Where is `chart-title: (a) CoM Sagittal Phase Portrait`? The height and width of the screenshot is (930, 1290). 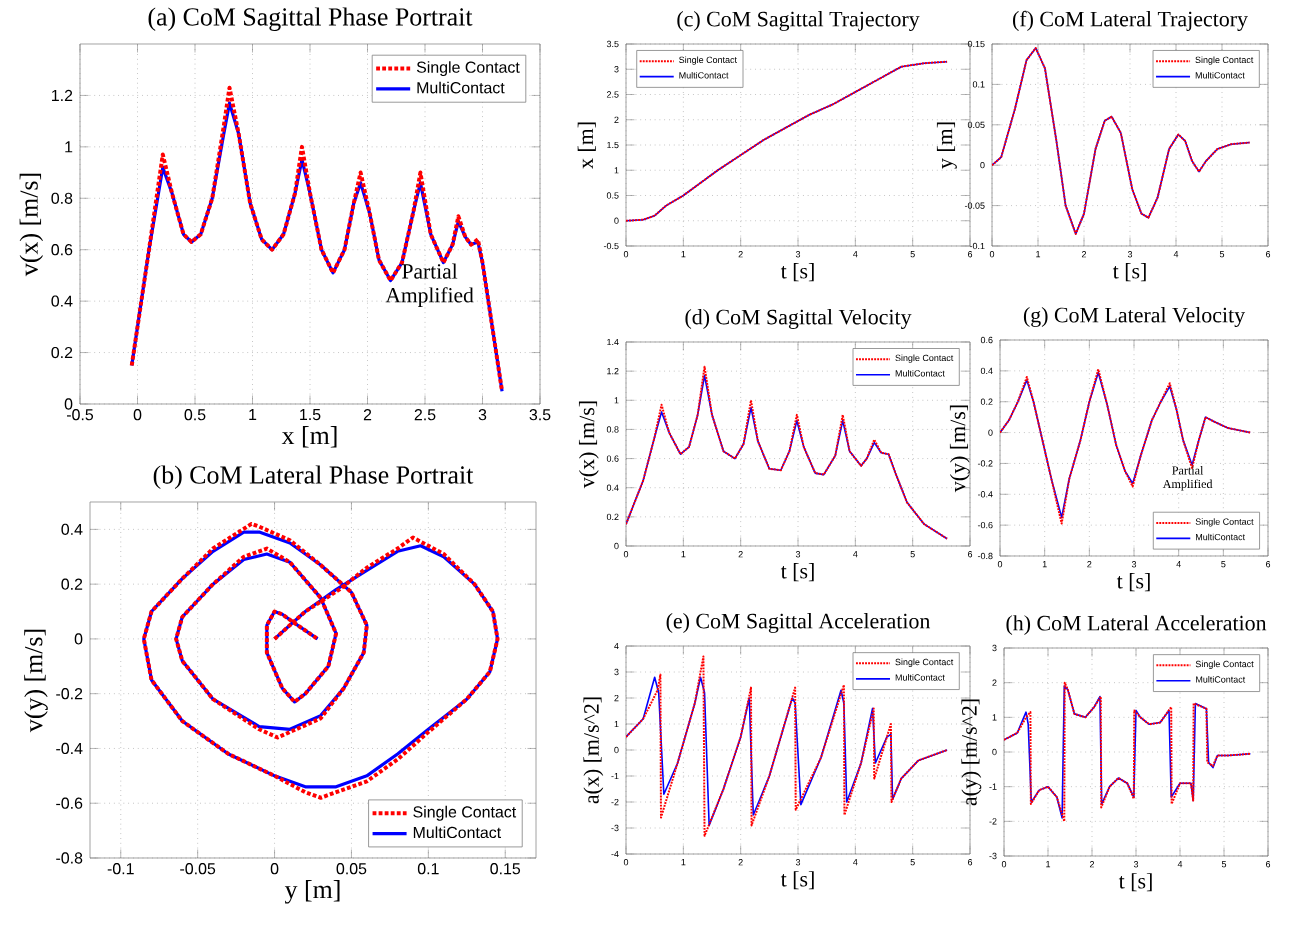
chart-title: (a) CoM Sagittal Phase Portrait is located at coordinates (310, 19).